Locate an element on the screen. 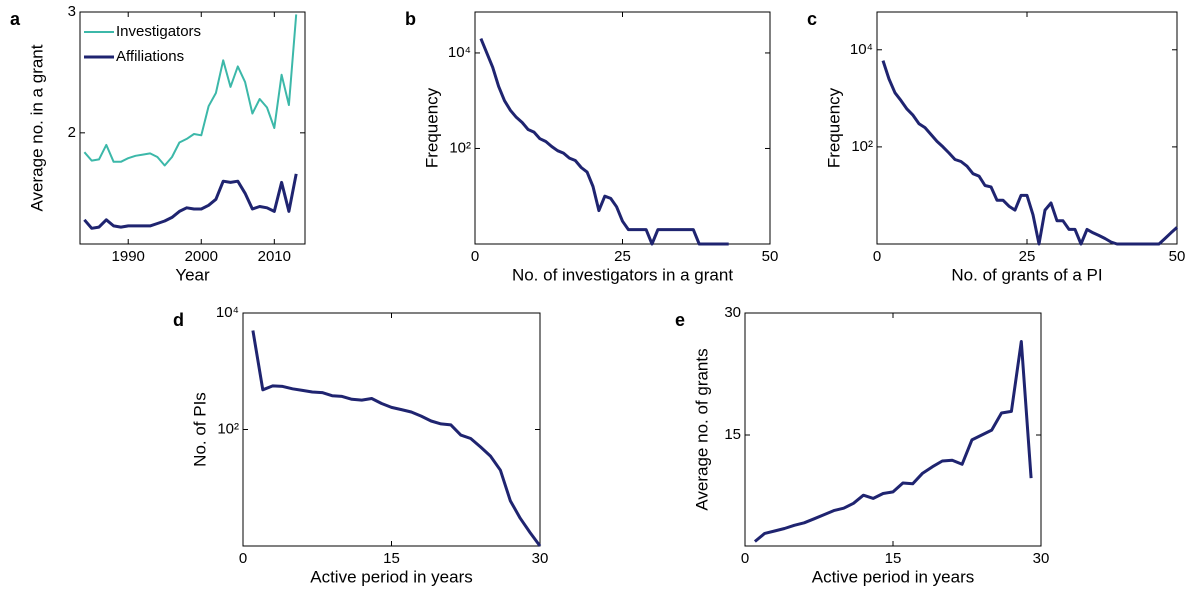 The height and width of the screenshot is (593, 1191). y-axis-label: Average no. in a grant is located at coordinates (36, 127).